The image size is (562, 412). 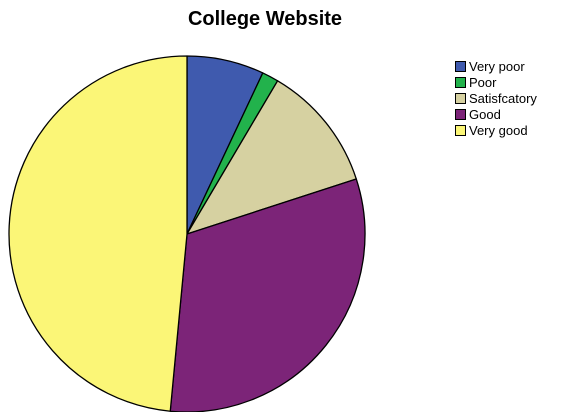 I want to click on chart-legend: Very poor Poor Satisfcatory Good Very good, so click(x=496, y=98).